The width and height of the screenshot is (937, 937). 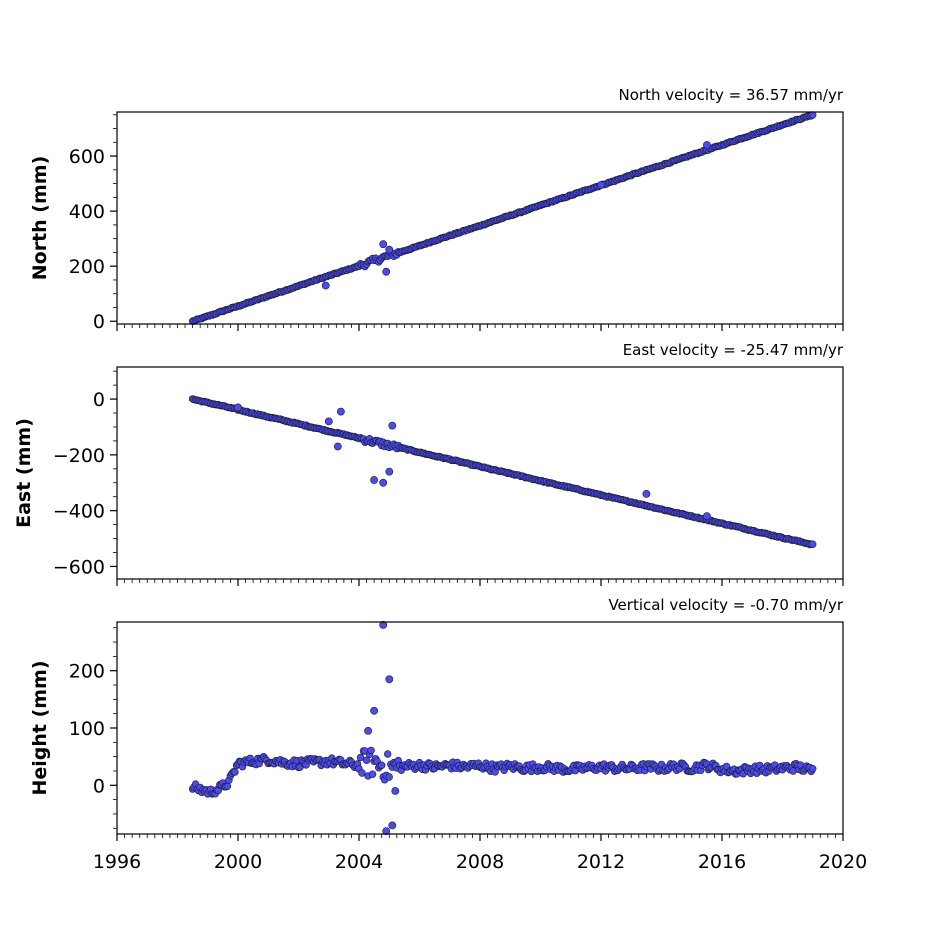 I want to click on x-tick-label: 1996, so click(x=117, y=862).